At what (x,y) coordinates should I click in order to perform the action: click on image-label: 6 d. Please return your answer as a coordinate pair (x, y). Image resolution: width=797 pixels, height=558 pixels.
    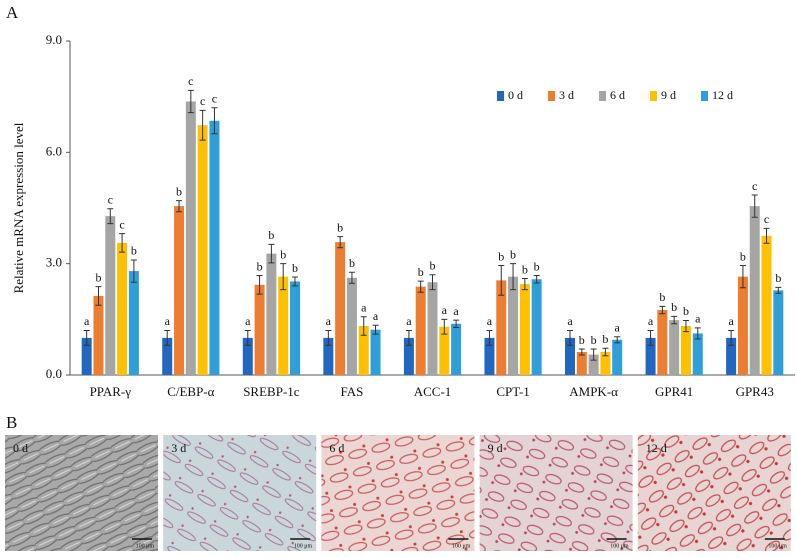
    Looking at the image, I should click on (336, 448).